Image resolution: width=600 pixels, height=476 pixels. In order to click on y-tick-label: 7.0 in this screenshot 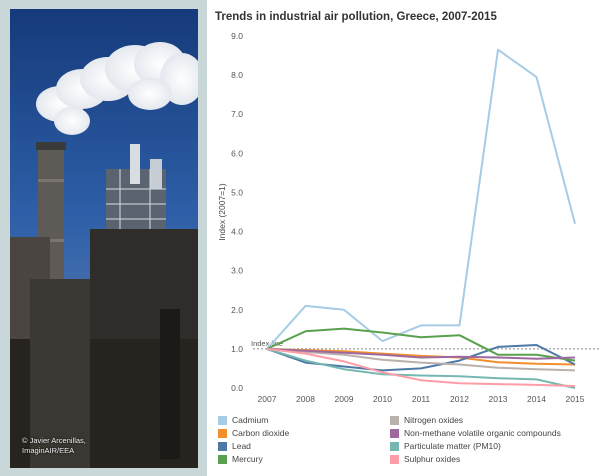, I will do `click(237, 114)`.